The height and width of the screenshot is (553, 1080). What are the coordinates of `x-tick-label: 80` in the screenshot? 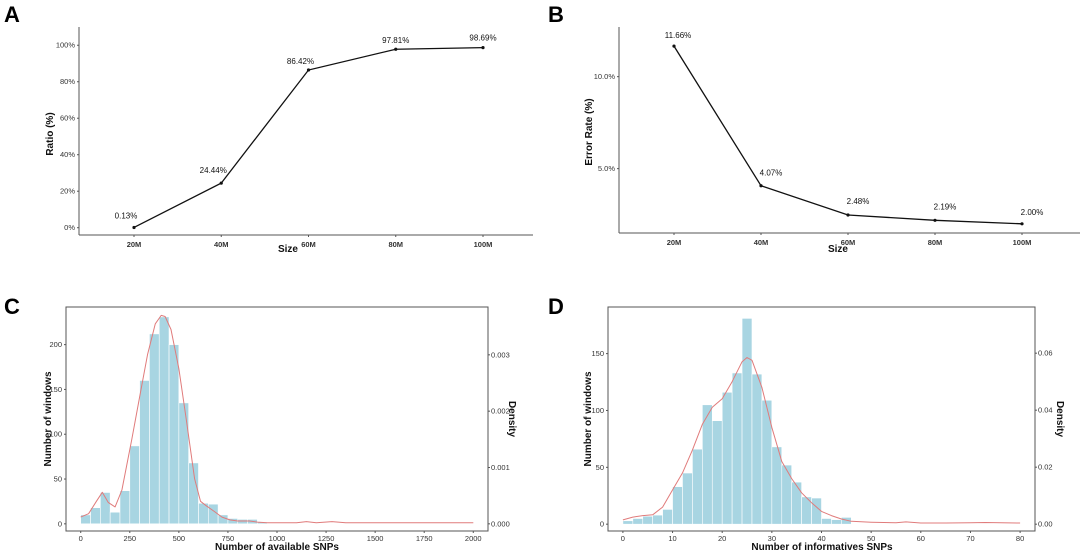 It's located at (1020, 538).